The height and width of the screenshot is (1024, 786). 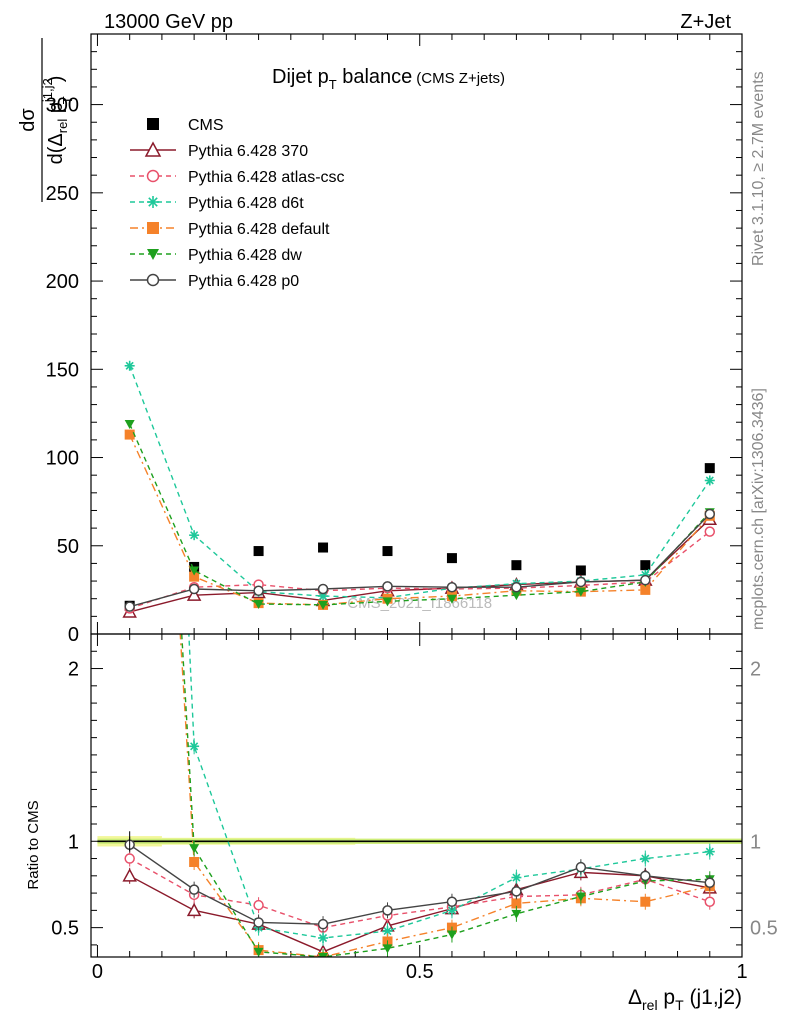 What do you see at coordinates (206, 125) in the screenshot?
I see `legend-label: CMS` at bounding box center [206, 125].